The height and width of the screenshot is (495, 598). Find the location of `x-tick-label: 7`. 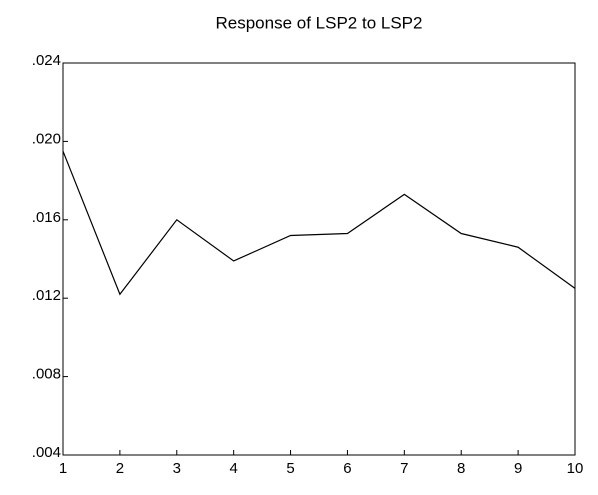

x-tick-label: 7 is located at coordinates (404, 468).